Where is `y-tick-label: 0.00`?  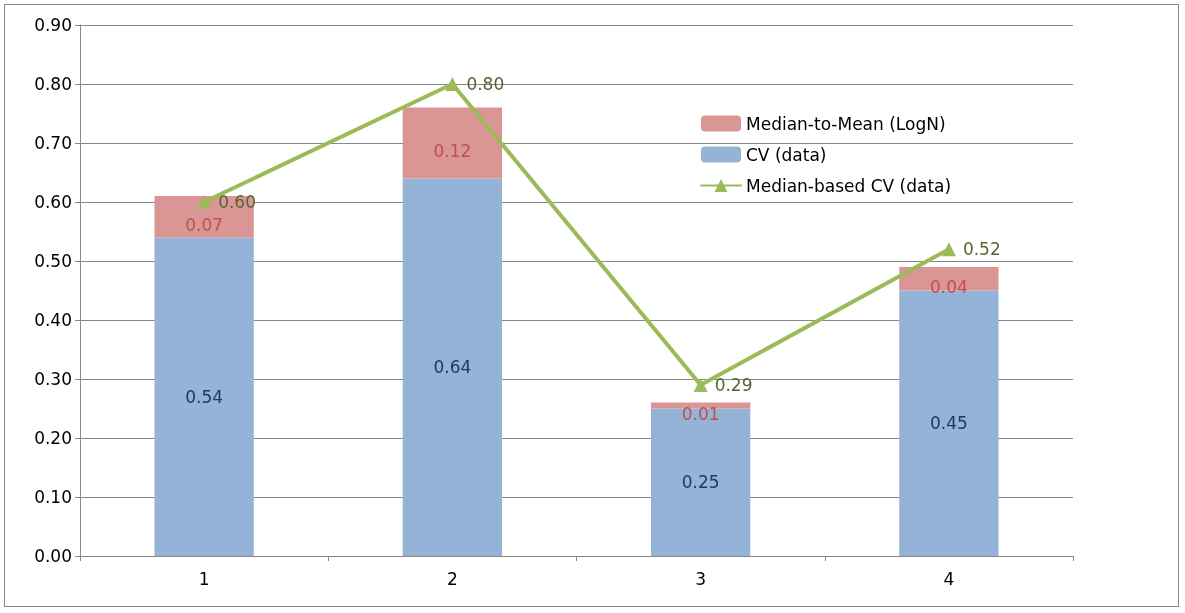
y-tick-label: 0.00 is located at coordinates (53, 556).